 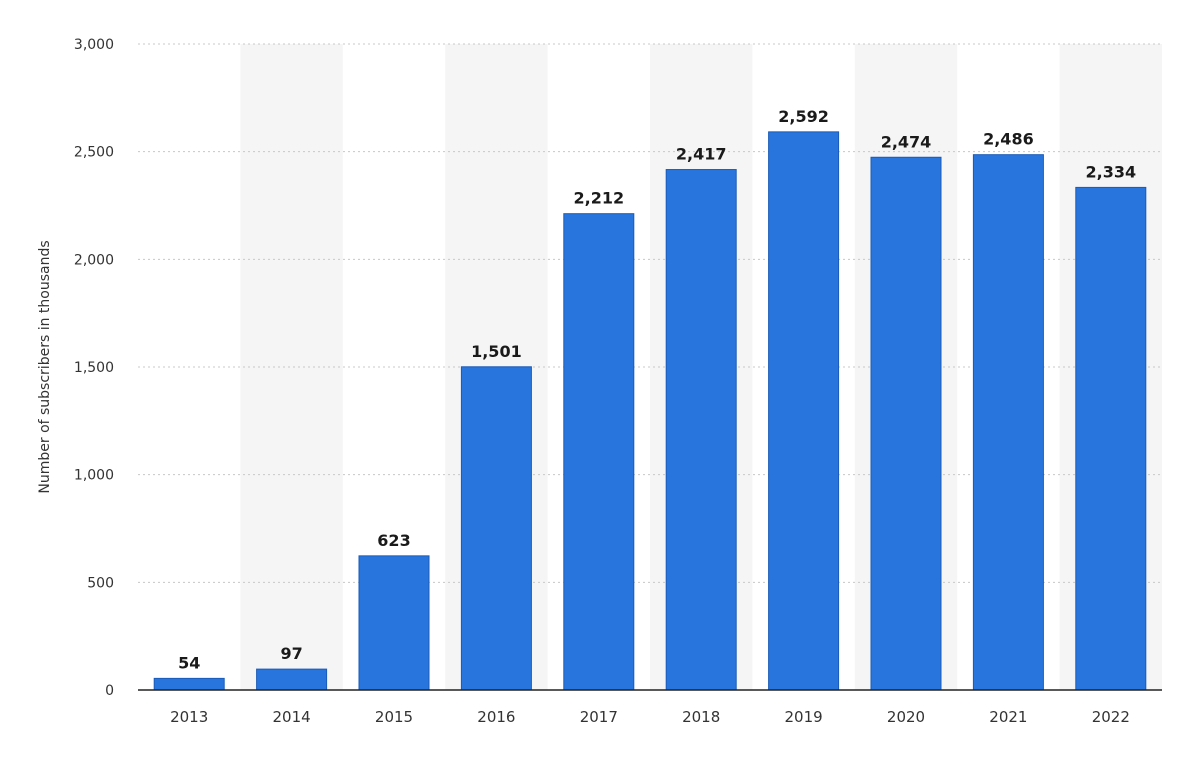 I want to click on x-tick-label-2013: 2013, so click(x=189, y=717).